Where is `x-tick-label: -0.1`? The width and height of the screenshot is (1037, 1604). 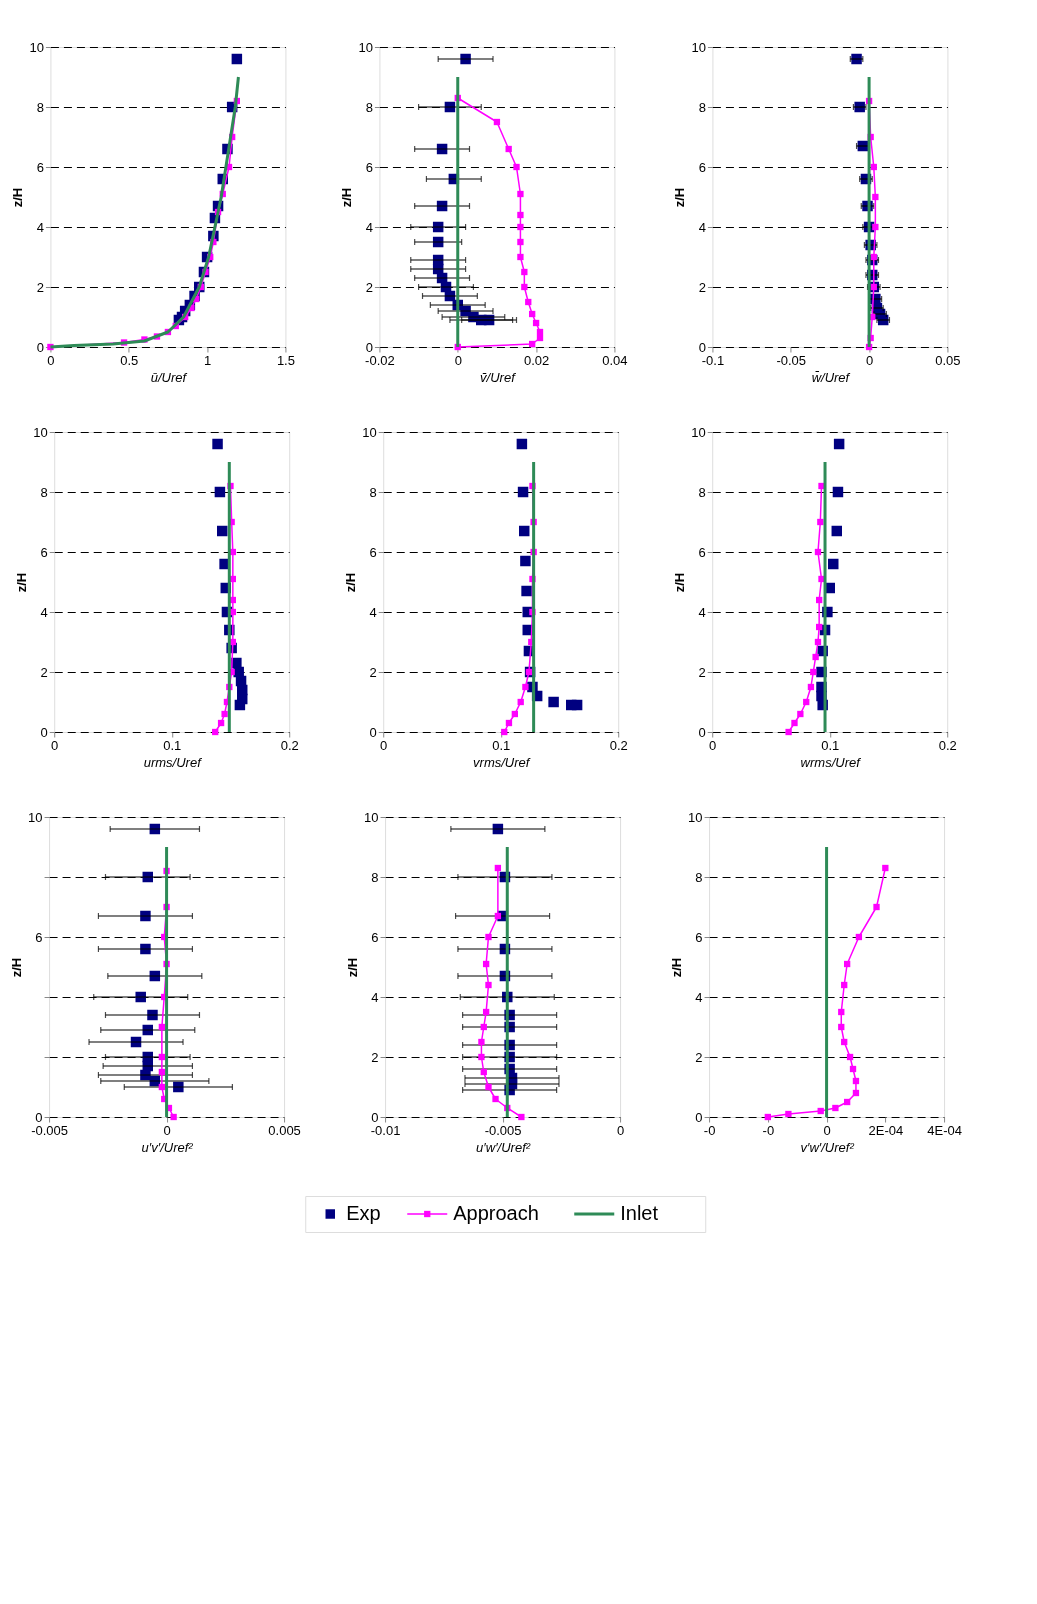
x-tick-label: -0.1 is located at coordinates (713, 360).